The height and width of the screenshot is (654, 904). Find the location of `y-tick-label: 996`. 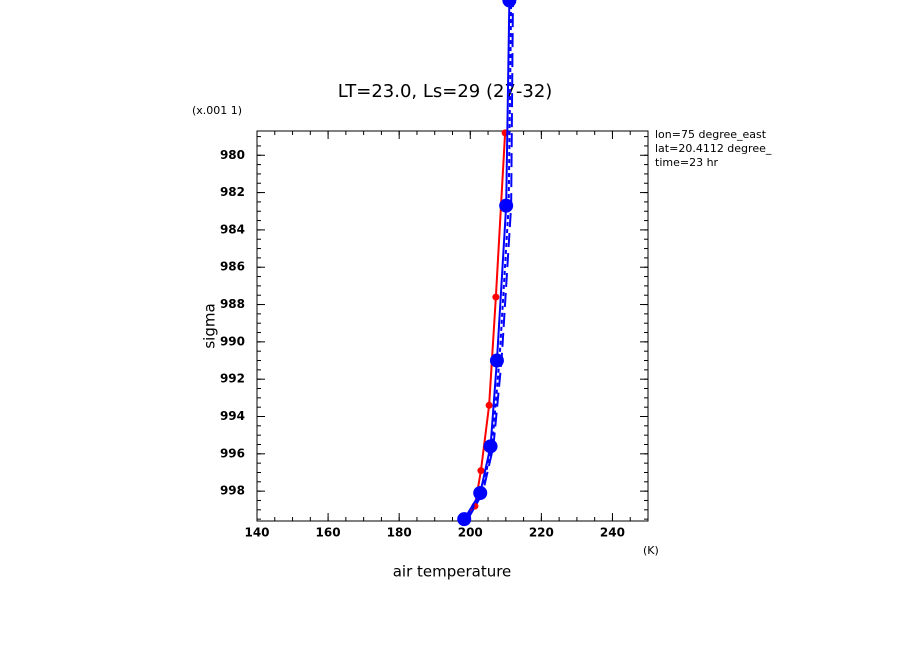

y-tick-label: 996 is located at coordinates (232, 453).